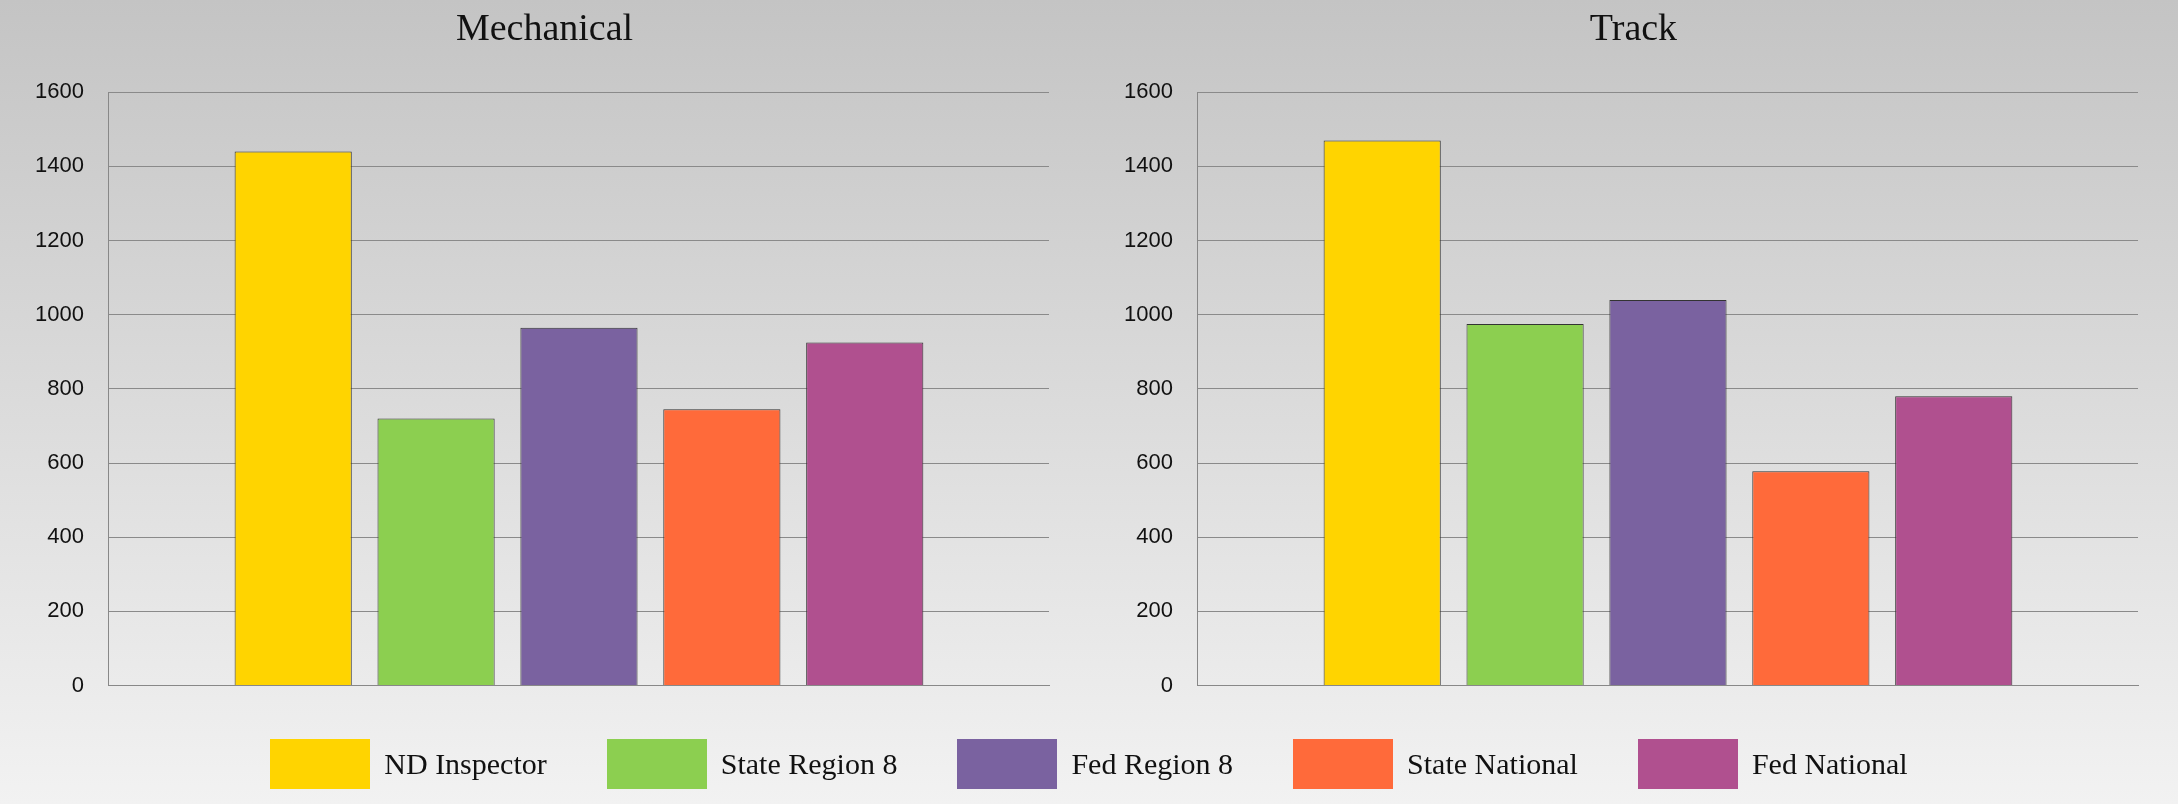  Describe the element at coordinates (1829, 764) in the screenshot. I see `legend-label: Fed National` at that location.